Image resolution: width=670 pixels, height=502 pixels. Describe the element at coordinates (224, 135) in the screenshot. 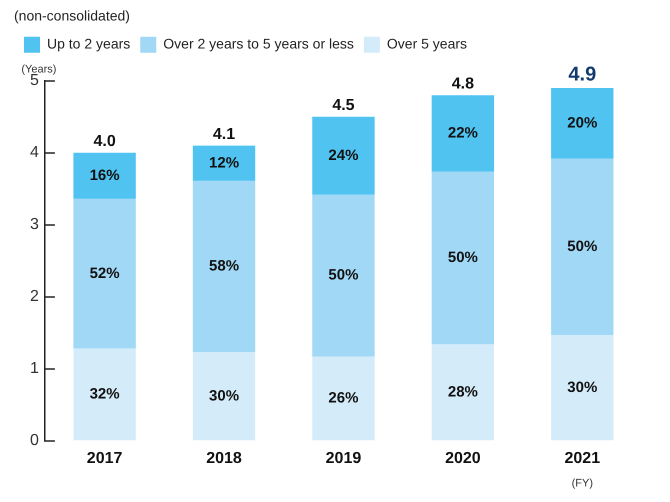

I see `total-label: 4.1` at that location.